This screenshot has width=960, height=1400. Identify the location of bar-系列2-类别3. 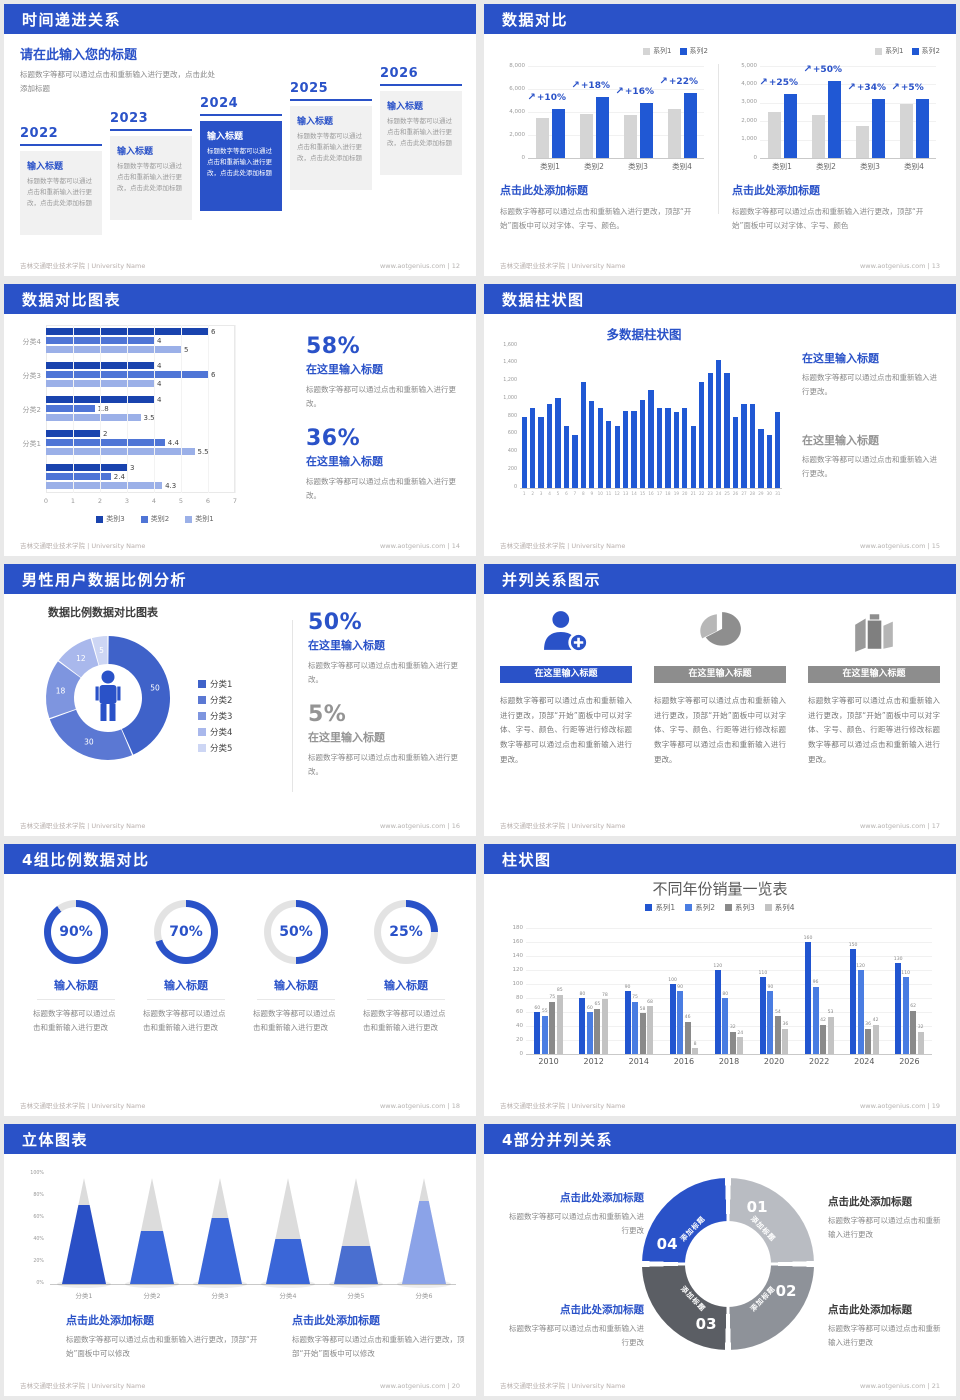
(878, 128).